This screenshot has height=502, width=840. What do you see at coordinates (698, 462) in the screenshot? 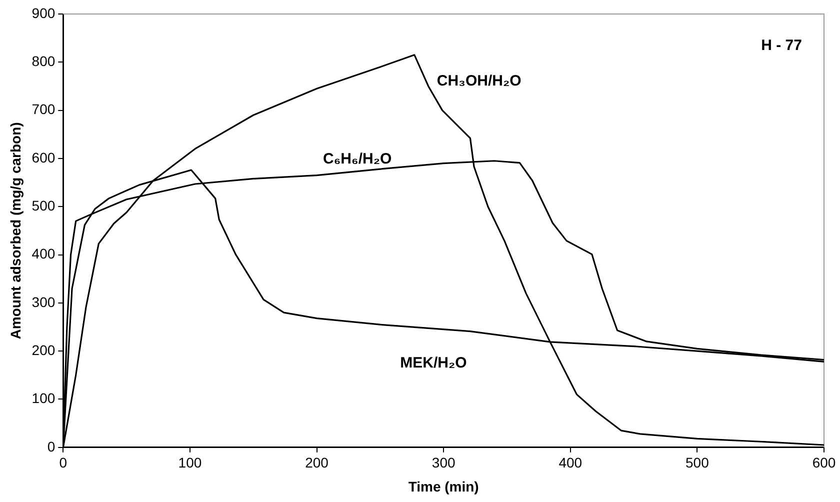
I see `x-tick-label: 500` at bounding box center [698, 462].